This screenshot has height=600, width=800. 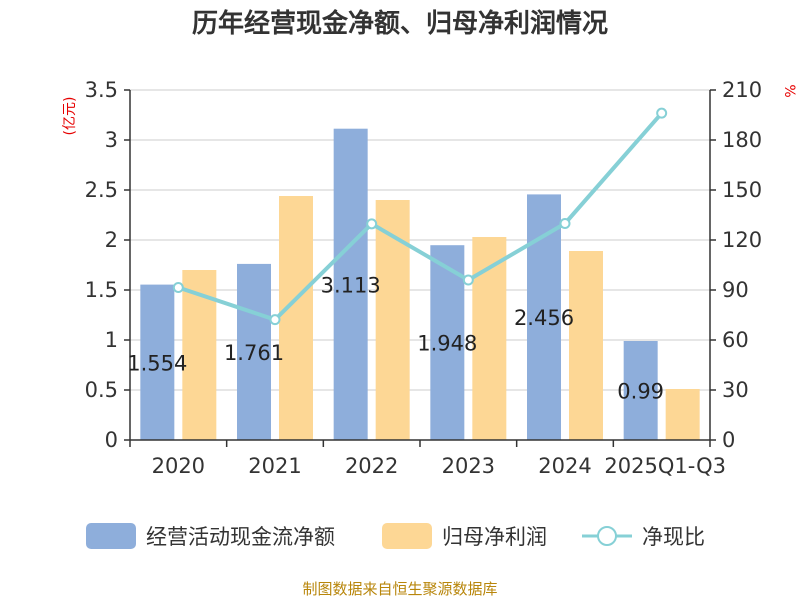 I want to click on legend-swatch-profit, so click(x=407, y=536).